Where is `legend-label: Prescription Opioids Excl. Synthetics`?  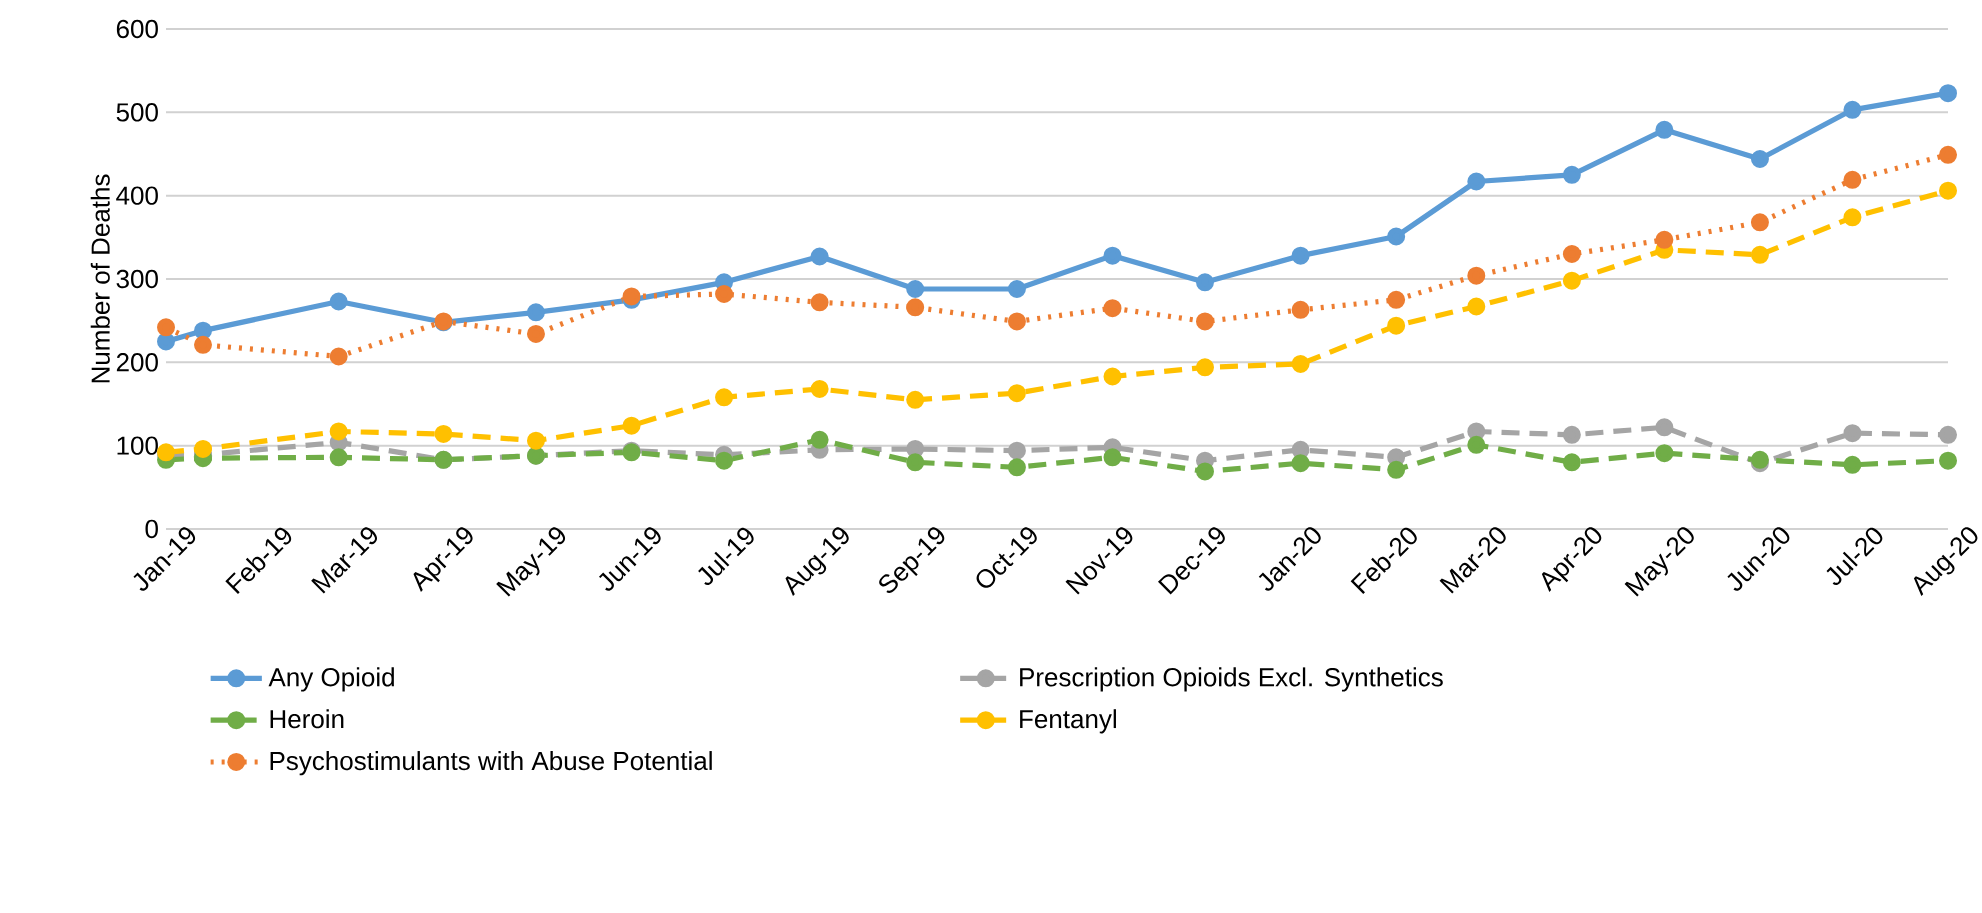
legend-label: Prescription Opioids Excl. Synthetics is located at coordinates (1231, 679).